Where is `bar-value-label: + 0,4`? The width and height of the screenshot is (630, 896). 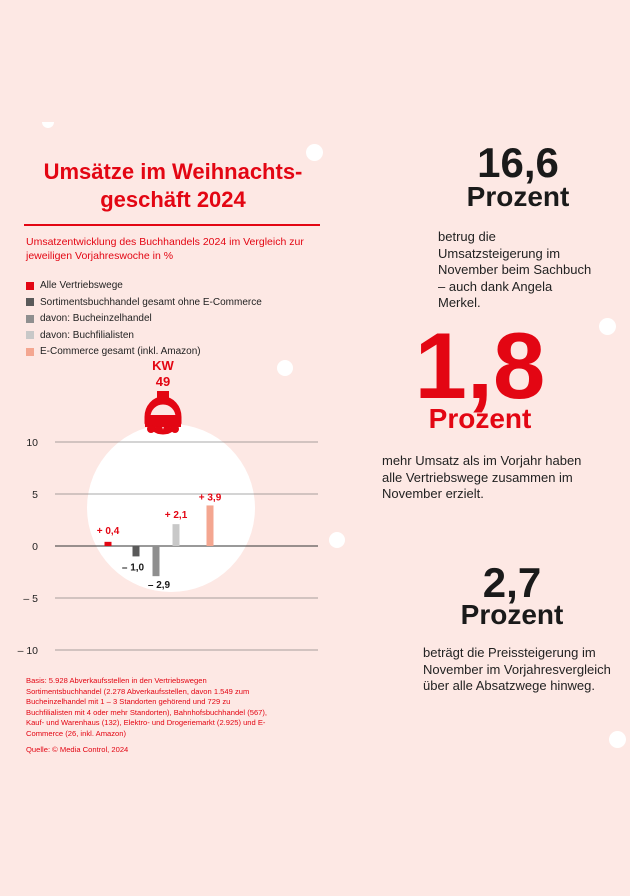
bar-value-label: + 0,4 is located at coordinates (108, 531).